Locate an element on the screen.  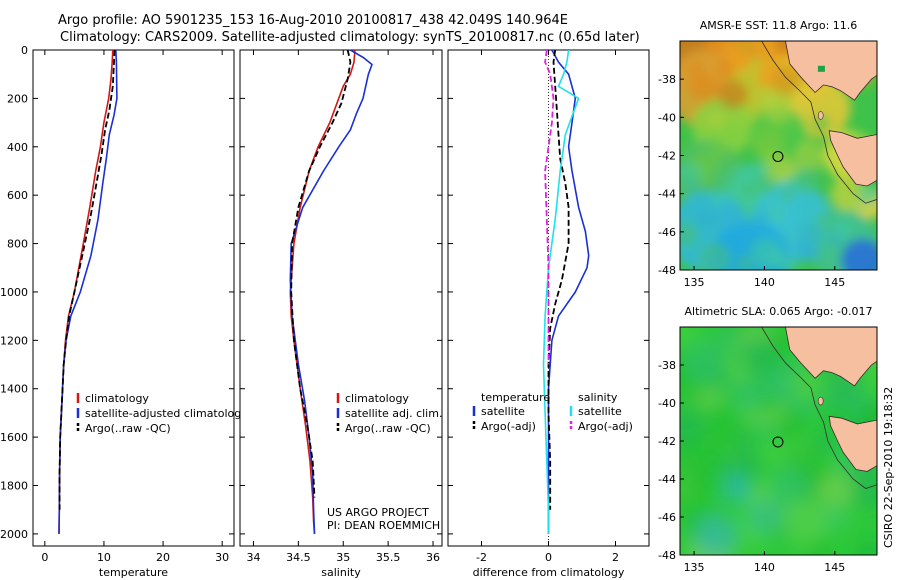
x-tick-label: 2 is located at coordinates (615, 557).